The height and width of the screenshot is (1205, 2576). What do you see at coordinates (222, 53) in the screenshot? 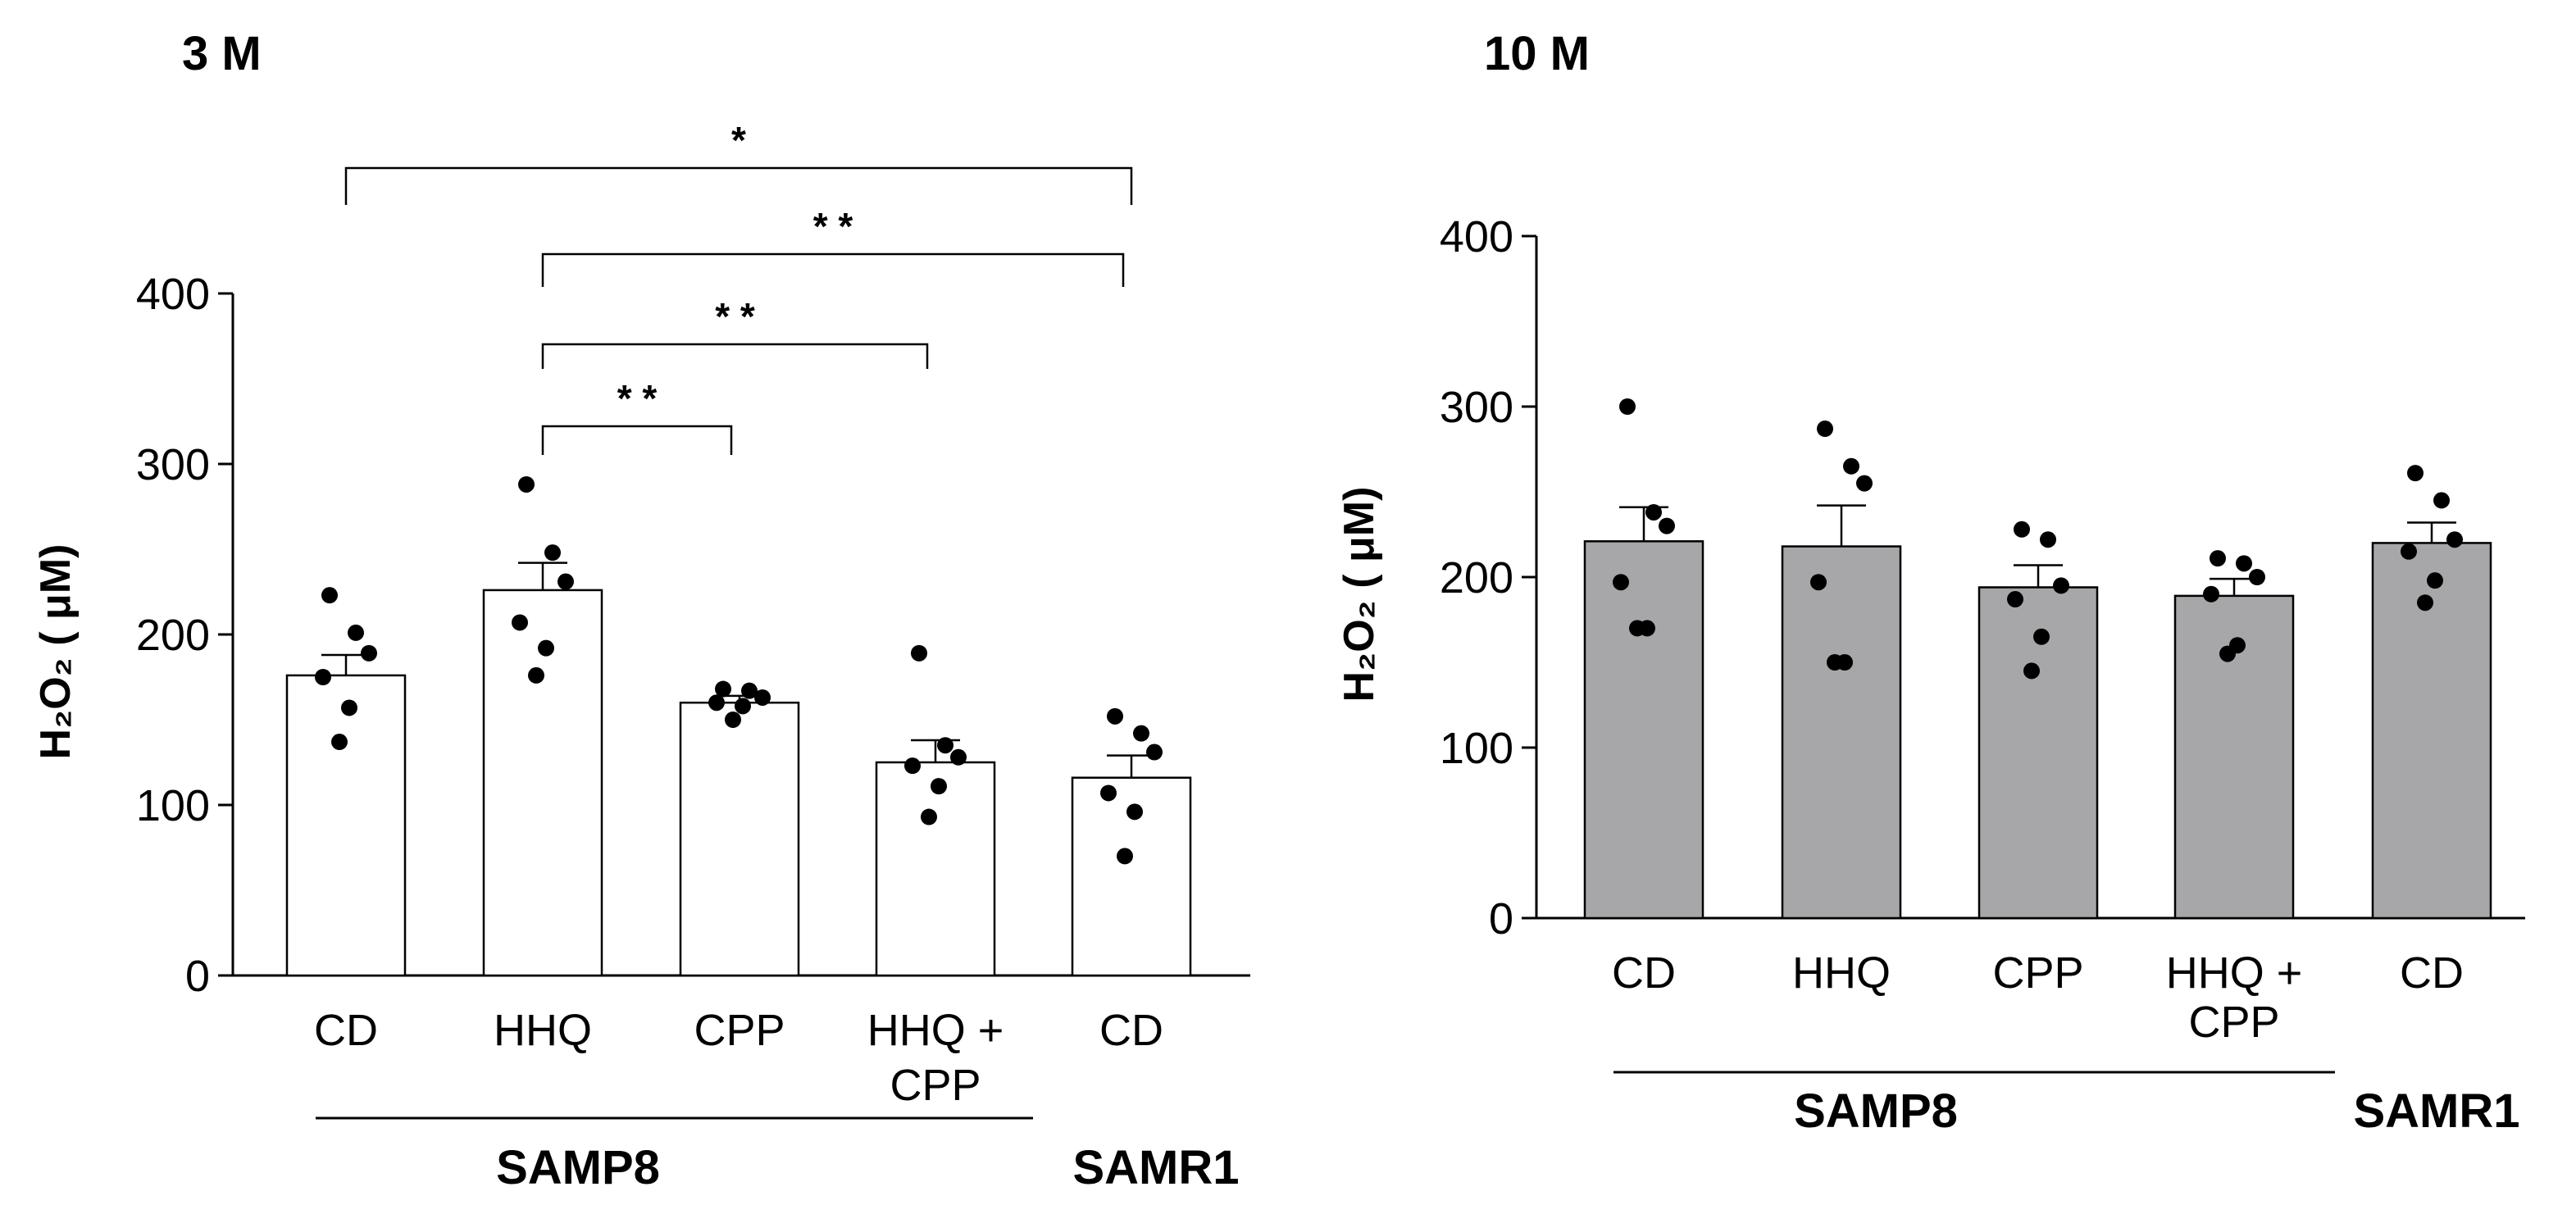
I see `chart-title: 3 M` at bounding box center [222, 53].